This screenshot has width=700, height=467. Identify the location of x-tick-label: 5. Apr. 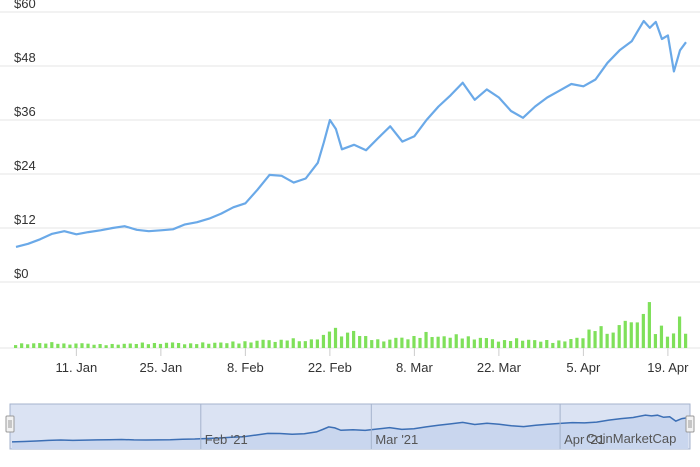
(583, 367).